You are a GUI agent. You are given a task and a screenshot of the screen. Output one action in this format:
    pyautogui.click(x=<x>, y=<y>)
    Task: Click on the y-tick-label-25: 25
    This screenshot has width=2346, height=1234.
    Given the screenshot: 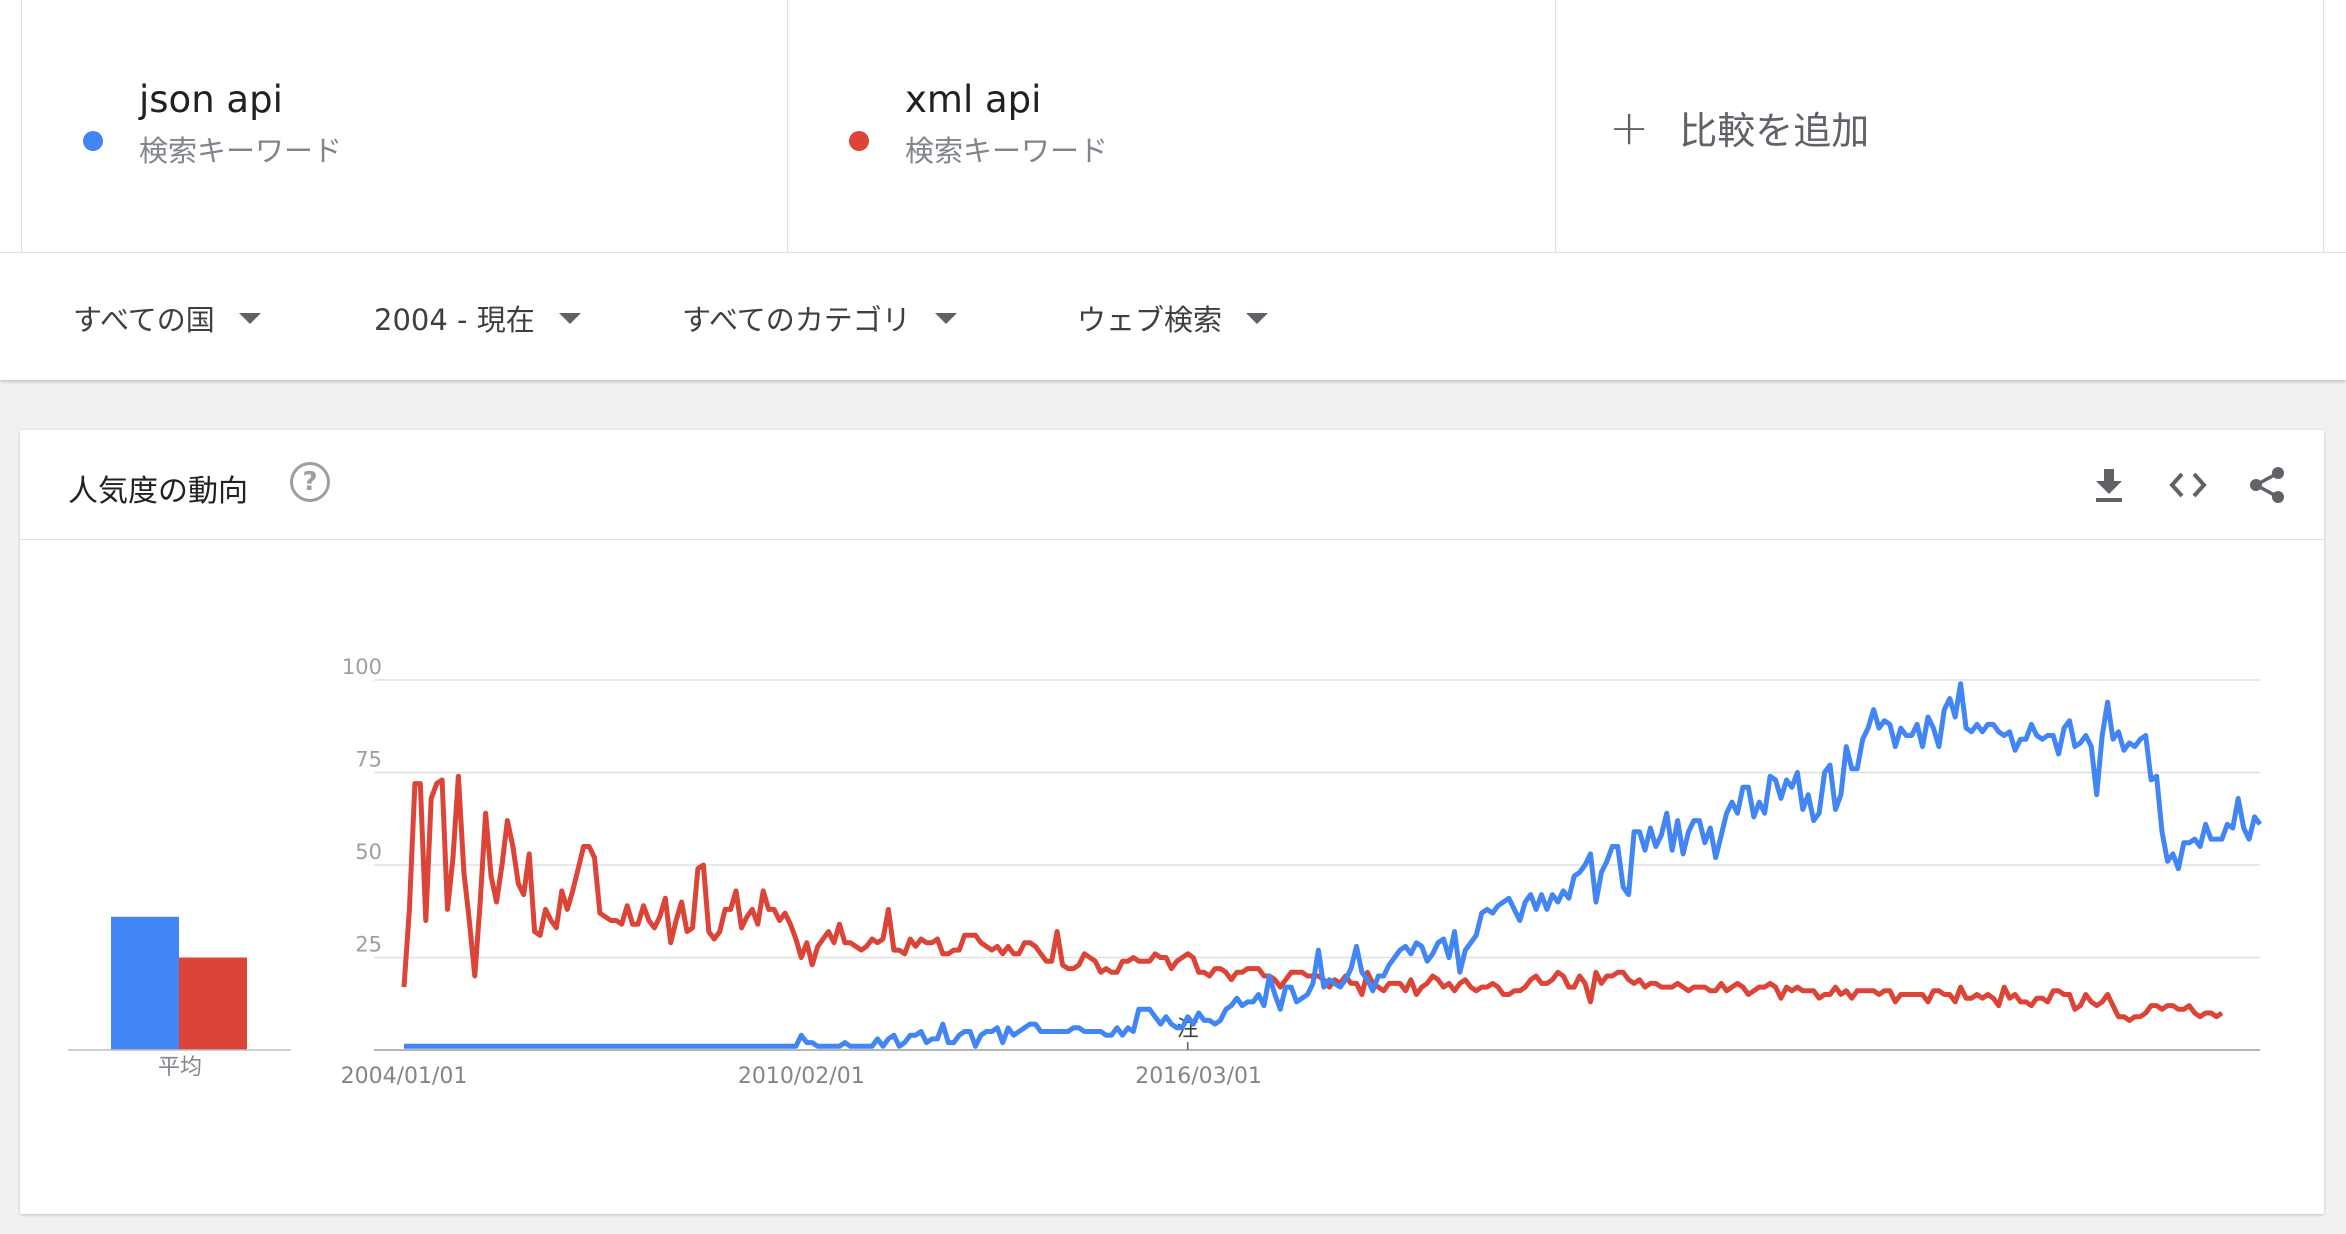 What is the action you would take?
    pyautogui.click(x=368, y=945)
    